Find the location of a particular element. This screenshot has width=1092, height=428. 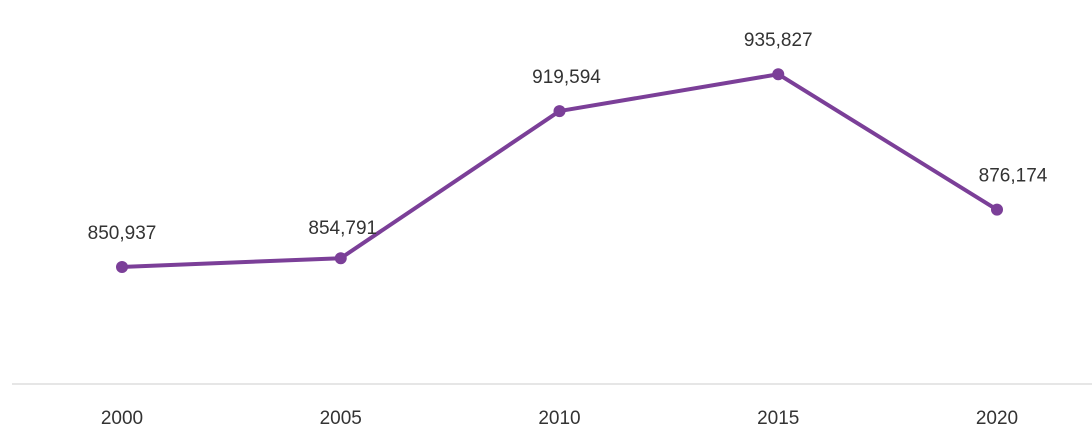

x-tick-labels: 2000 2005 2010 2015 2020 is located at coordinates (559, 418).